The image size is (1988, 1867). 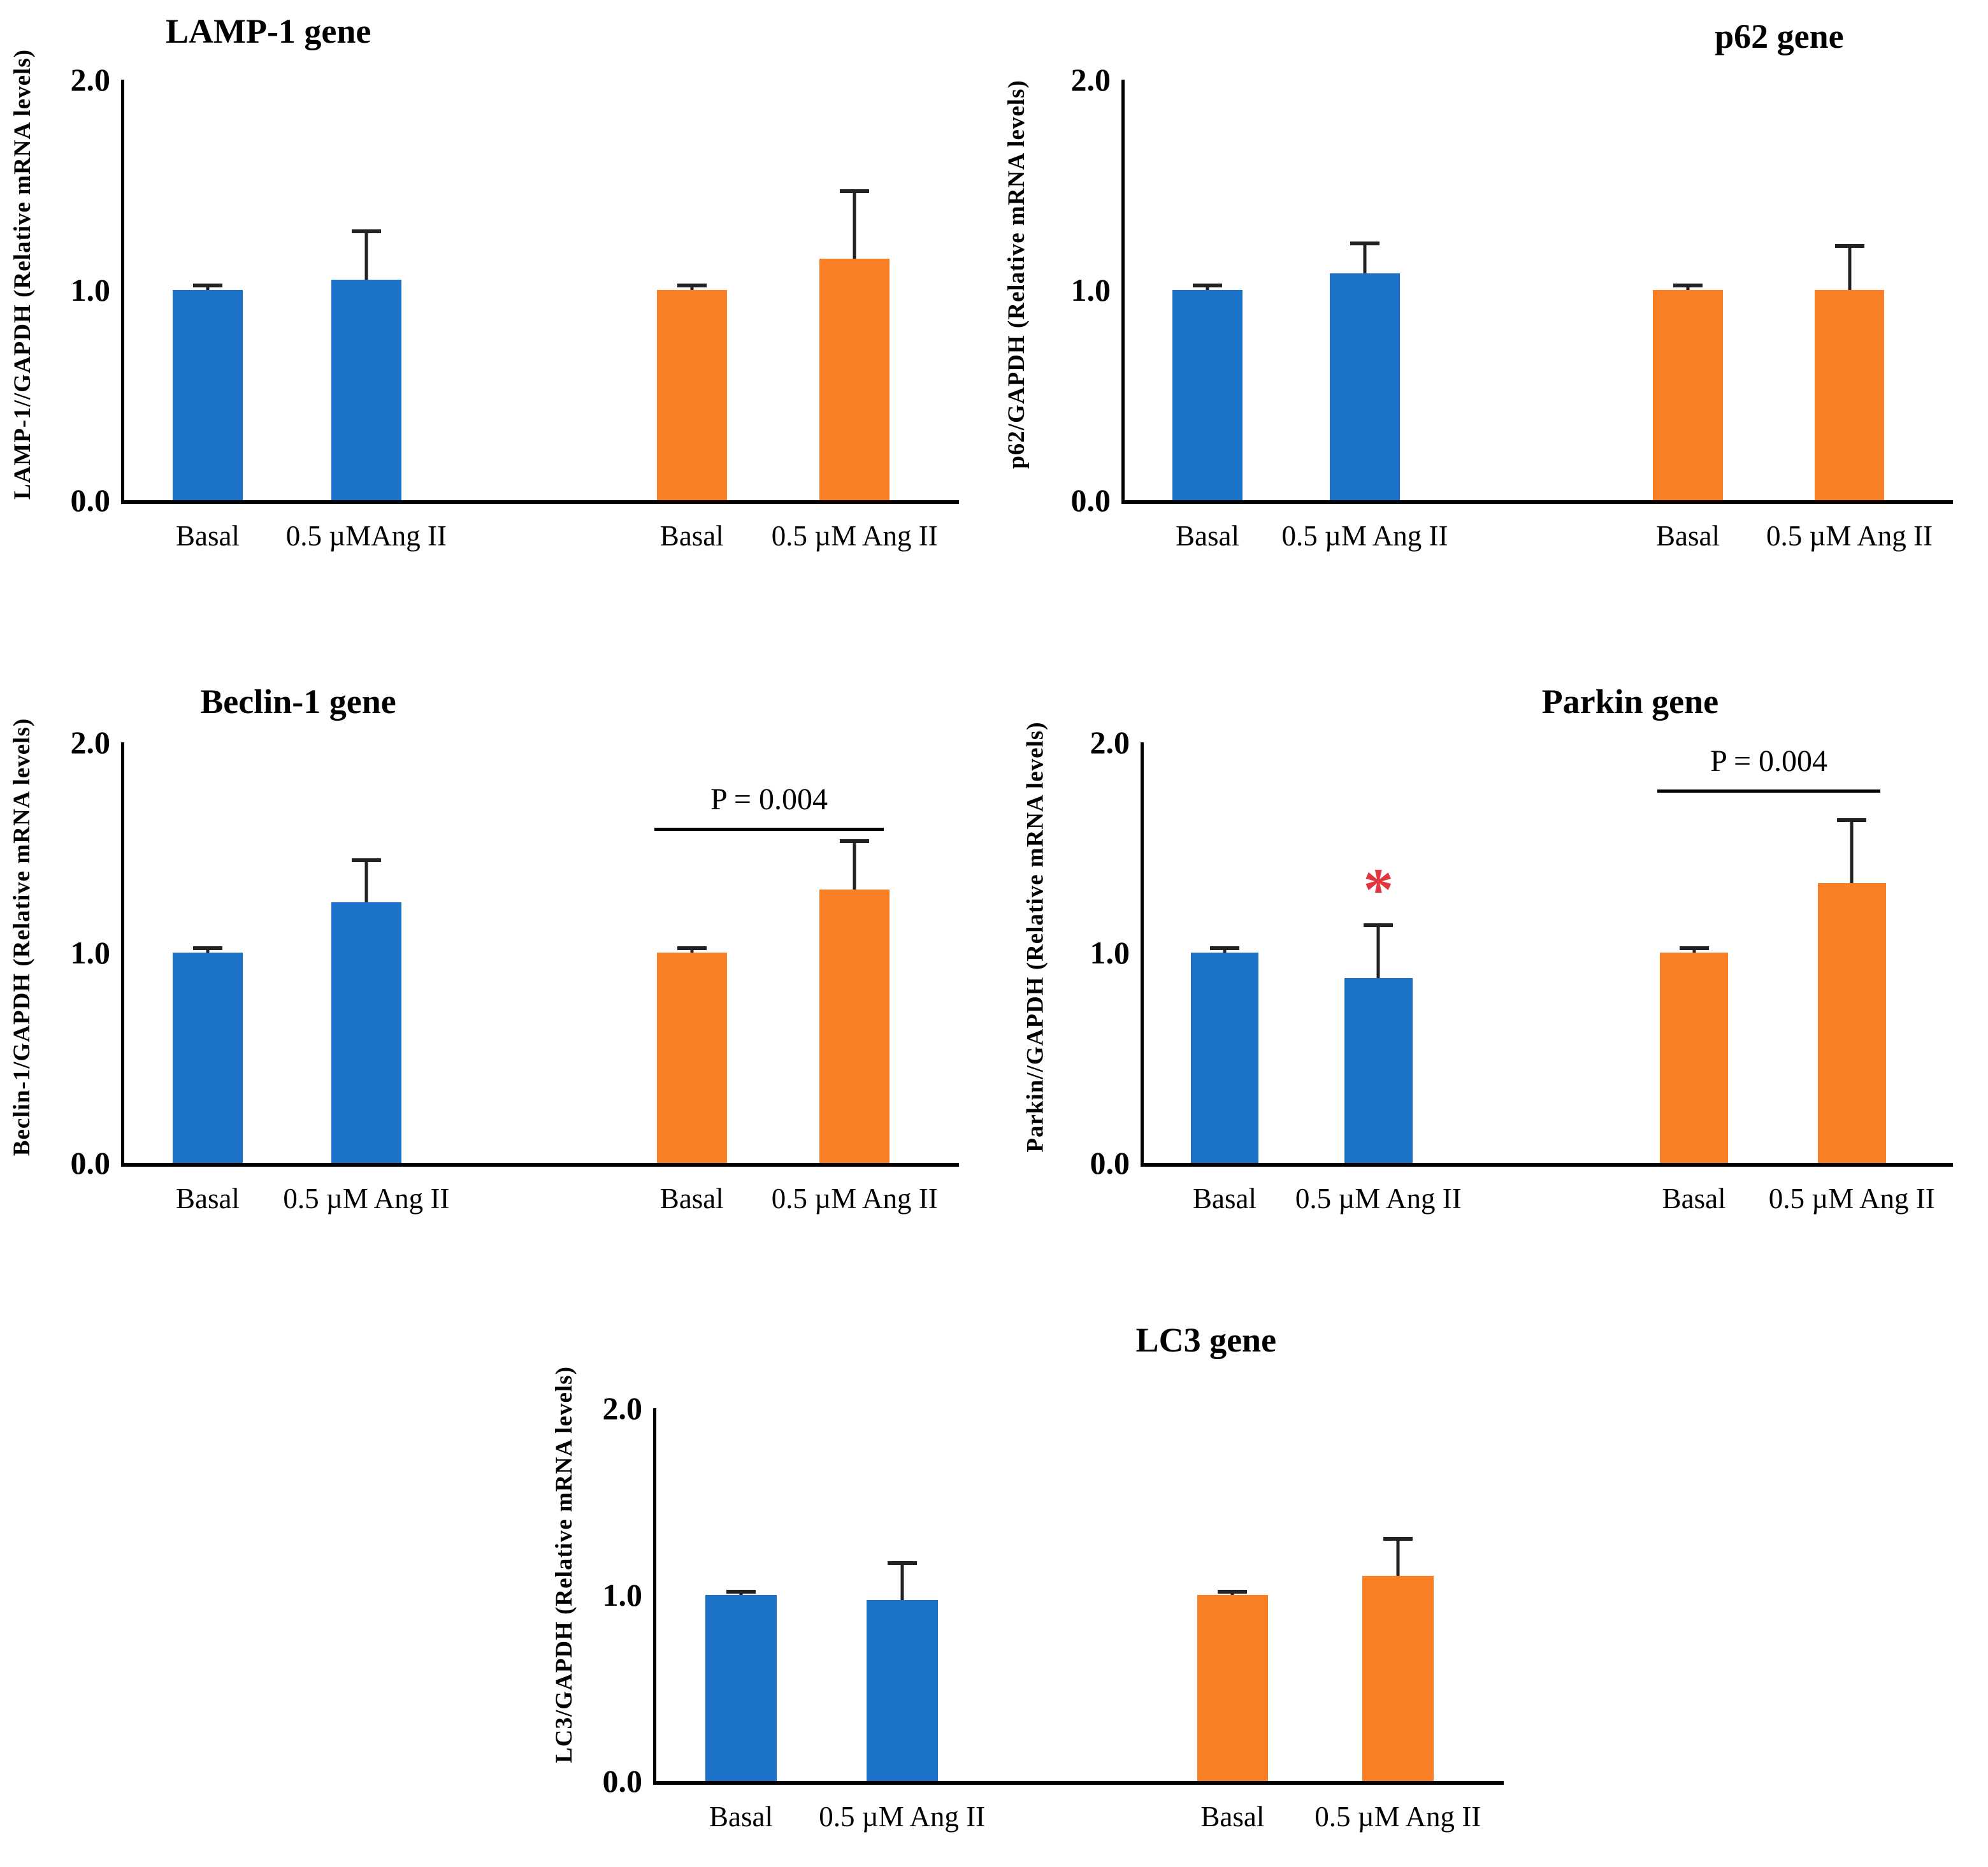 I want to click on chart-title: LC3 gene, so click(x=1206, y=1340).